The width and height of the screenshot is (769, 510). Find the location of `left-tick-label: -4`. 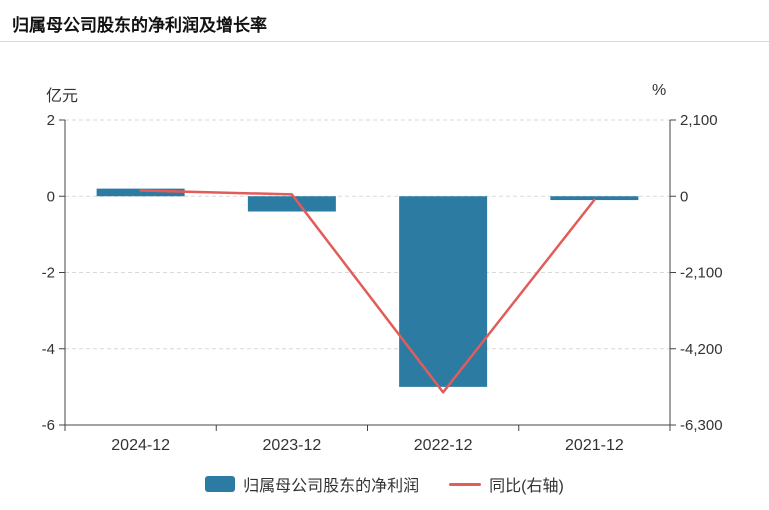

left-tick-label: -4 is located at coordinates (48, 349).